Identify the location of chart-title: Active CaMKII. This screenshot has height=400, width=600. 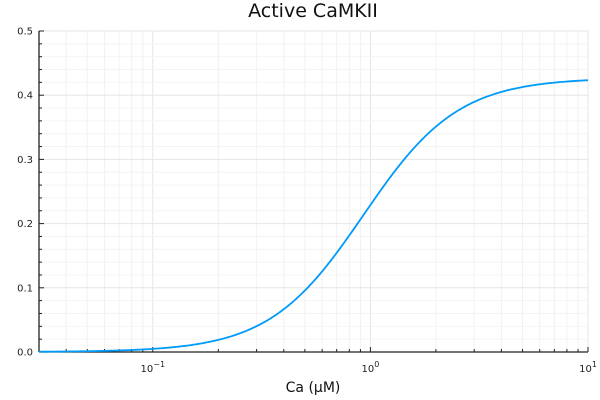
(313, 11).